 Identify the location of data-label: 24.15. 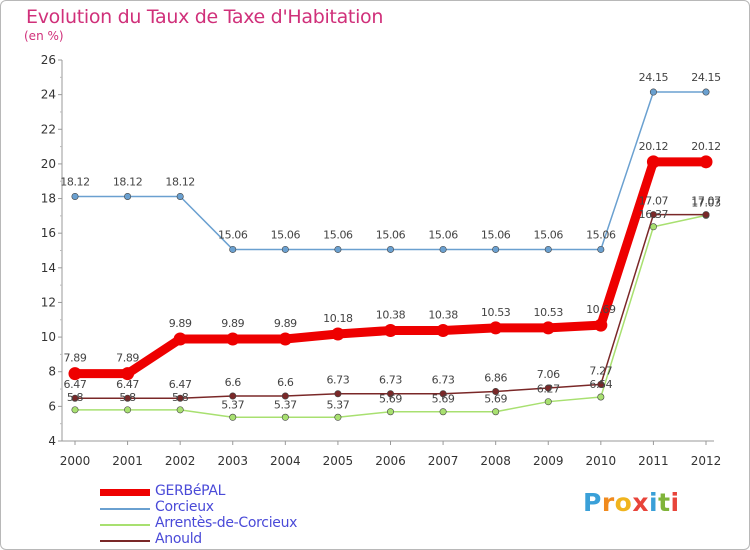
(706, 77).